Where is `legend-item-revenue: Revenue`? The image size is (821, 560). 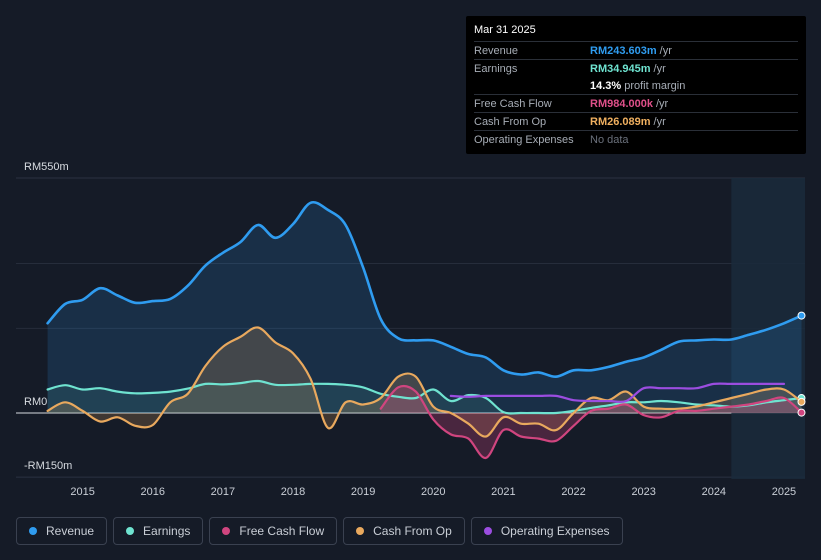
legend-item-revenue: Revenue is located at coordinates (62, 531).